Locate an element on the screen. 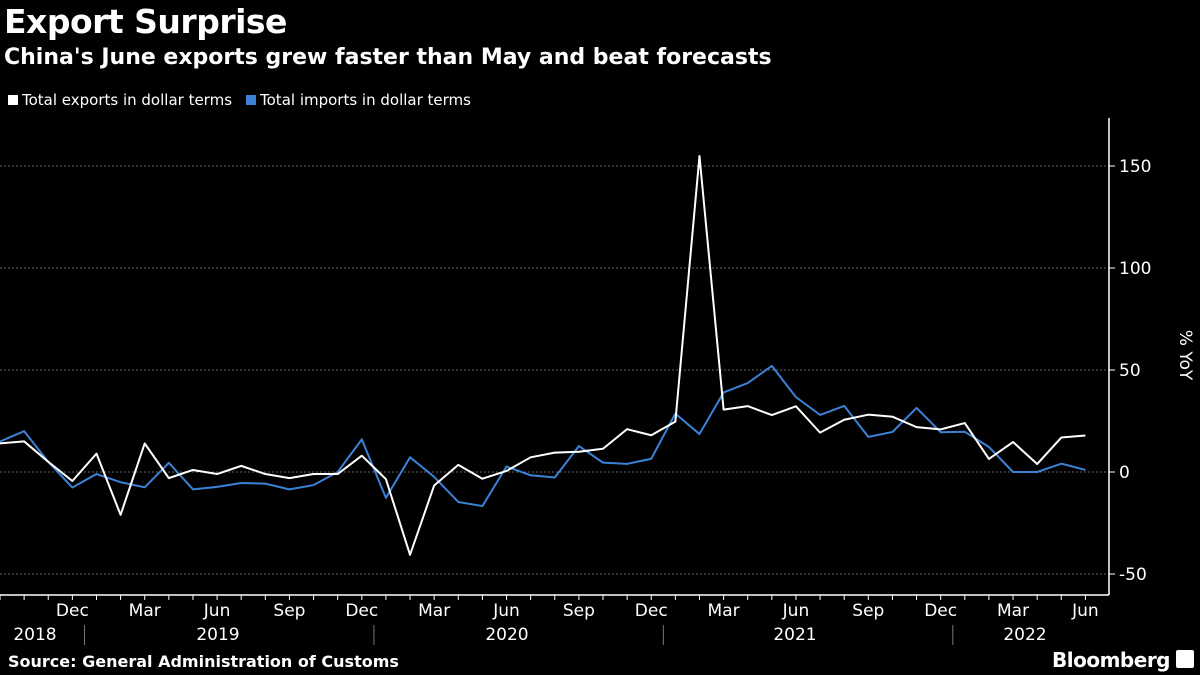 This screenshot has height=675, width=1200. legend-swatch-imports is located at coordinates (251, 100).